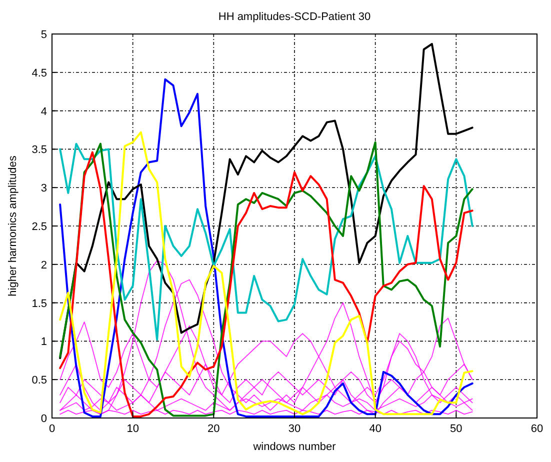 Image resolution: width=551 pixels, height=462 pixels. I want to click on x-tick-label: 50, so click(456, 429).